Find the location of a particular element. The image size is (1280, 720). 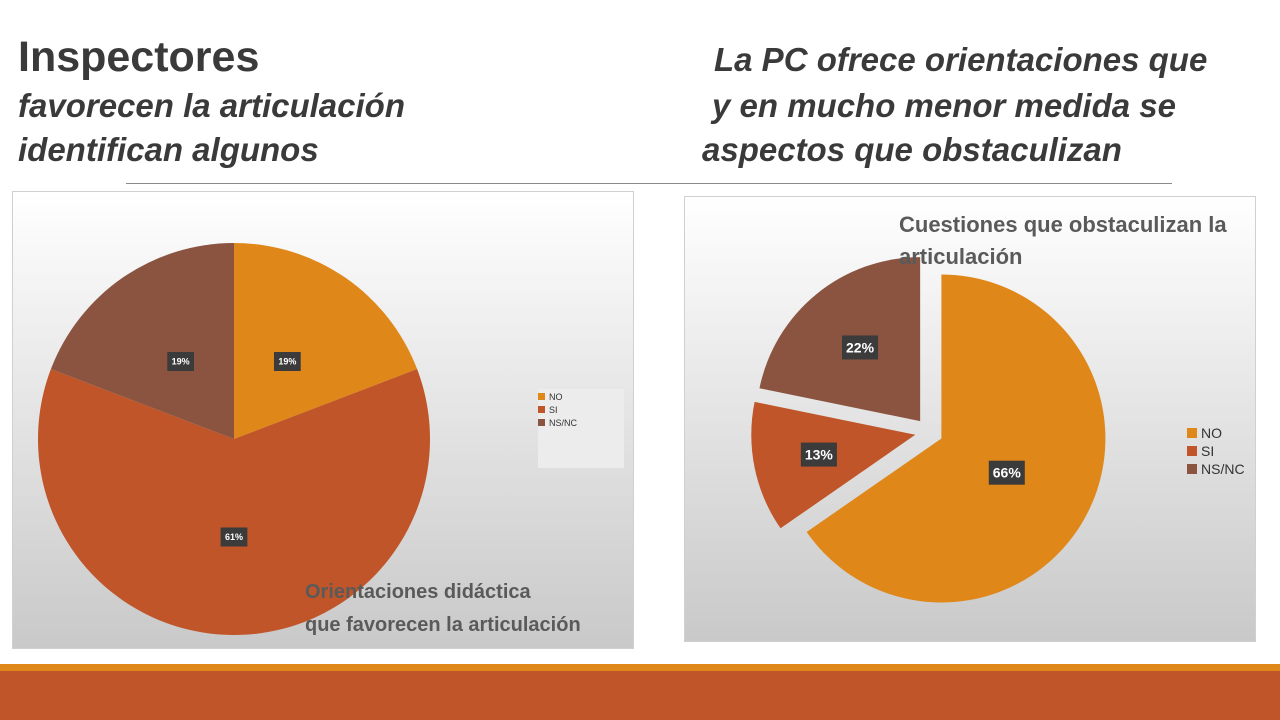

footer-accent-bar is located at coordinates (640, 667).